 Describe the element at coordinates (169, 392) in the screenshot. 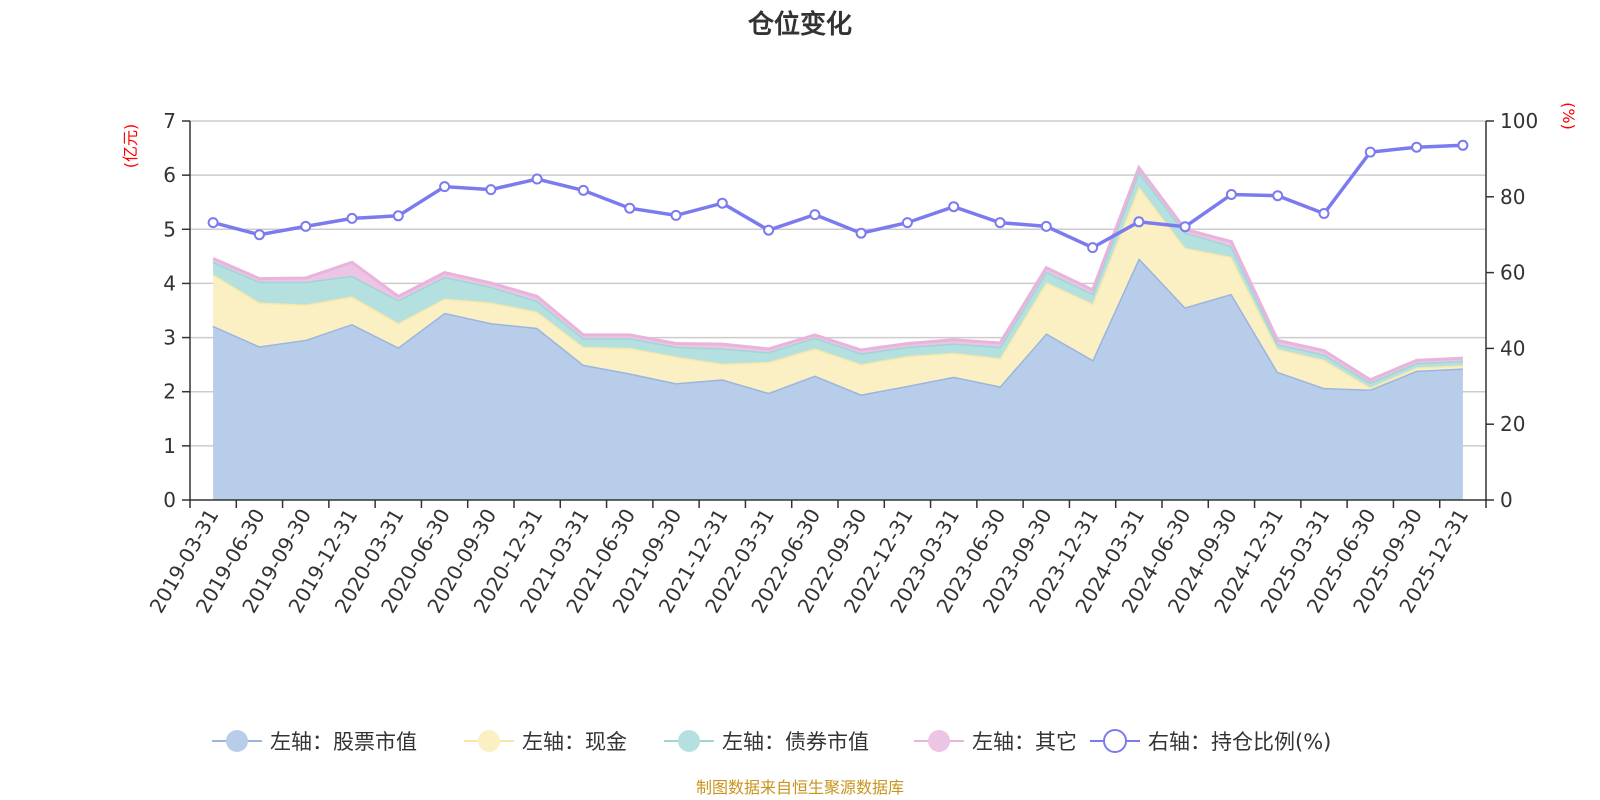

I see `left-tick-label: 2` at that location.